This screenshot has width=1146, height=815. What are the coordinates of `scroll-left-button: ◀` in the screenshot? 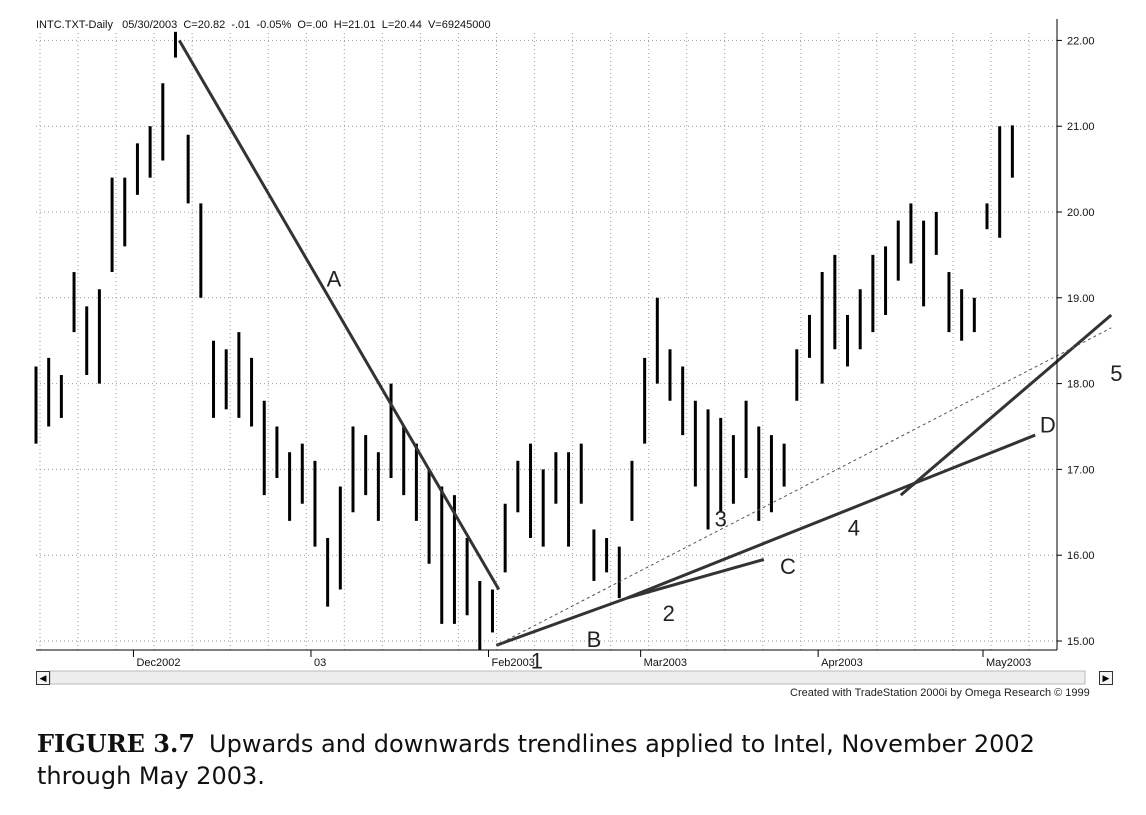 It's located at (43, 678).